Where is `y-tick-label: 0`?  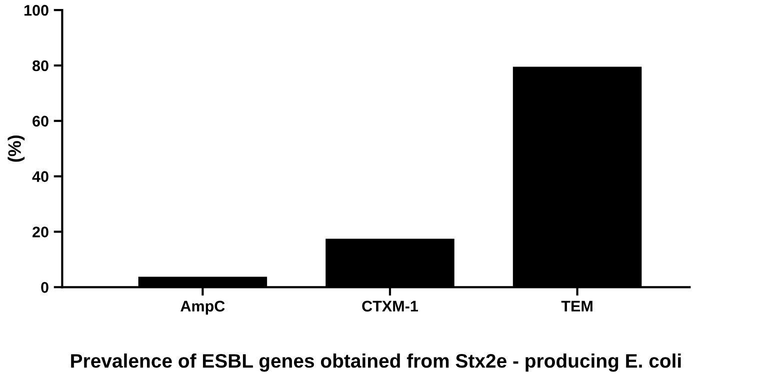 y-tick-label: 0 is located at coordinates (44, 287).